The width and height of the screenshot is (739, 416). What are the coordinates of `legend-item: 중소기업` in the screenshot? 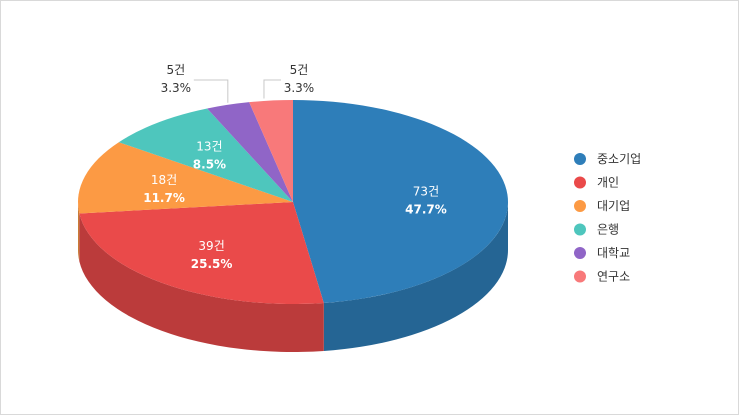 It's located at (607, 159).